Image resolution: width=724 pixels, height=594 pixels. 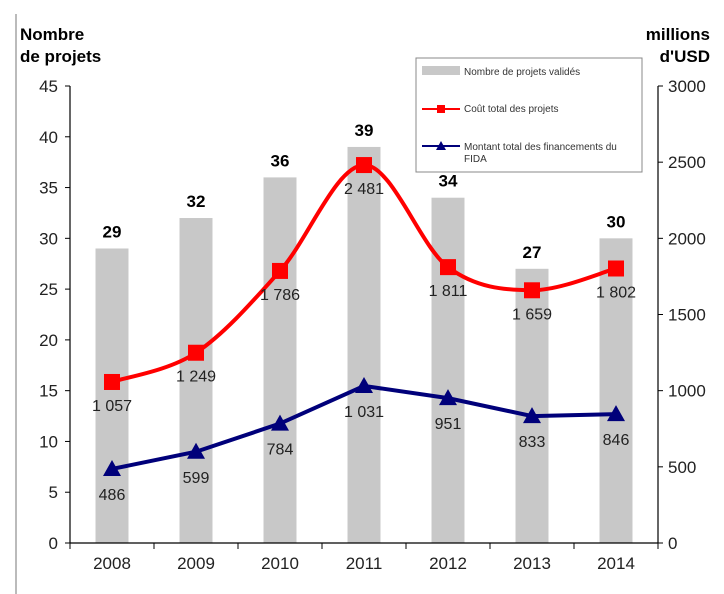 What do you see at coordinates (448, 291) in the screenshot?
I see `label-cost-2012: 1 811` at bounding box center [448, 291].